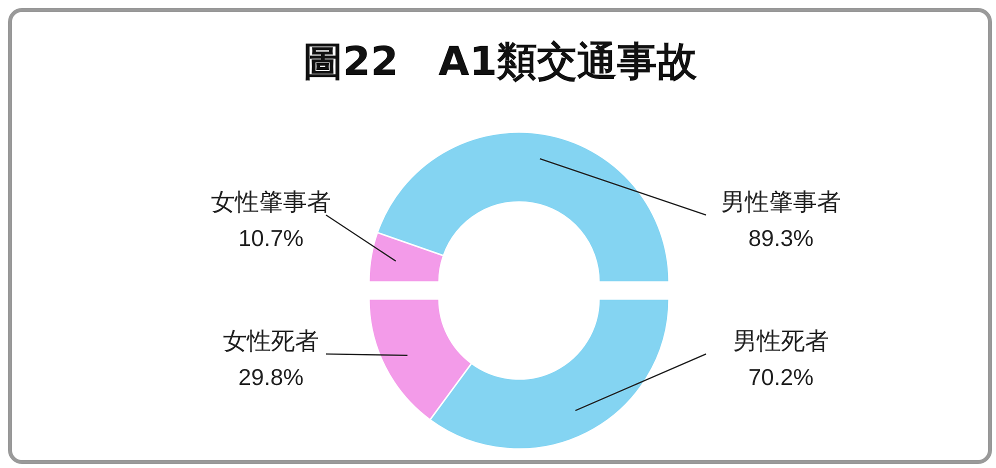 The width and height of the screenshot is (996, 468). What do you see at coordinates (781, 377) in the screenshot?
I see `data-label: 70.2%` at bounding box center [781, 377].